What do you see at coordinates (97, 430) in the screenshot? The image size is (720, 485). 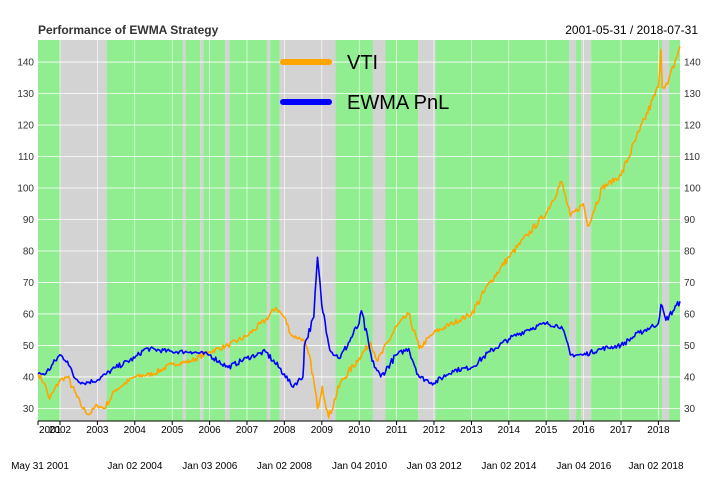 I see `year-tick-label: 2003` at bounding box center [97, 430].